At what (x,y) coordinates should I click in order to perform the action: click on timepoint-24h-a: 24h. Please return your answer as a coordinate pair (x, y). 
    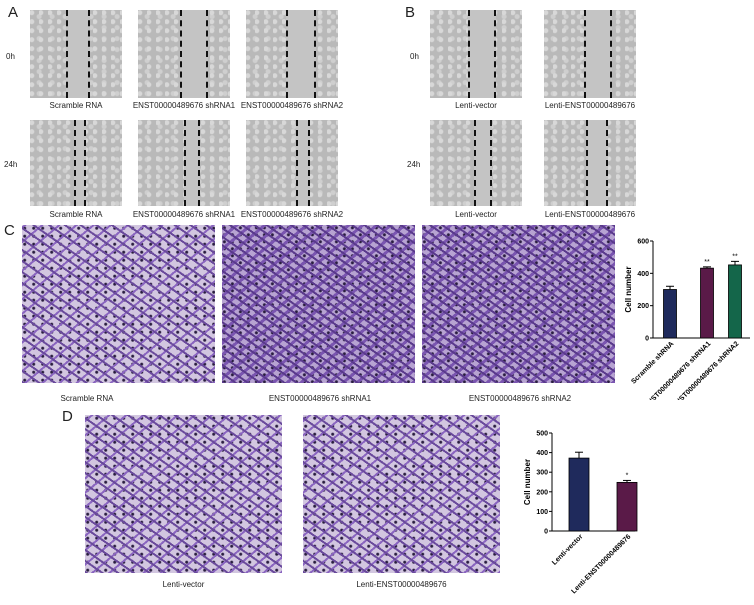
    Looking at the image, I should click on (11, 164).